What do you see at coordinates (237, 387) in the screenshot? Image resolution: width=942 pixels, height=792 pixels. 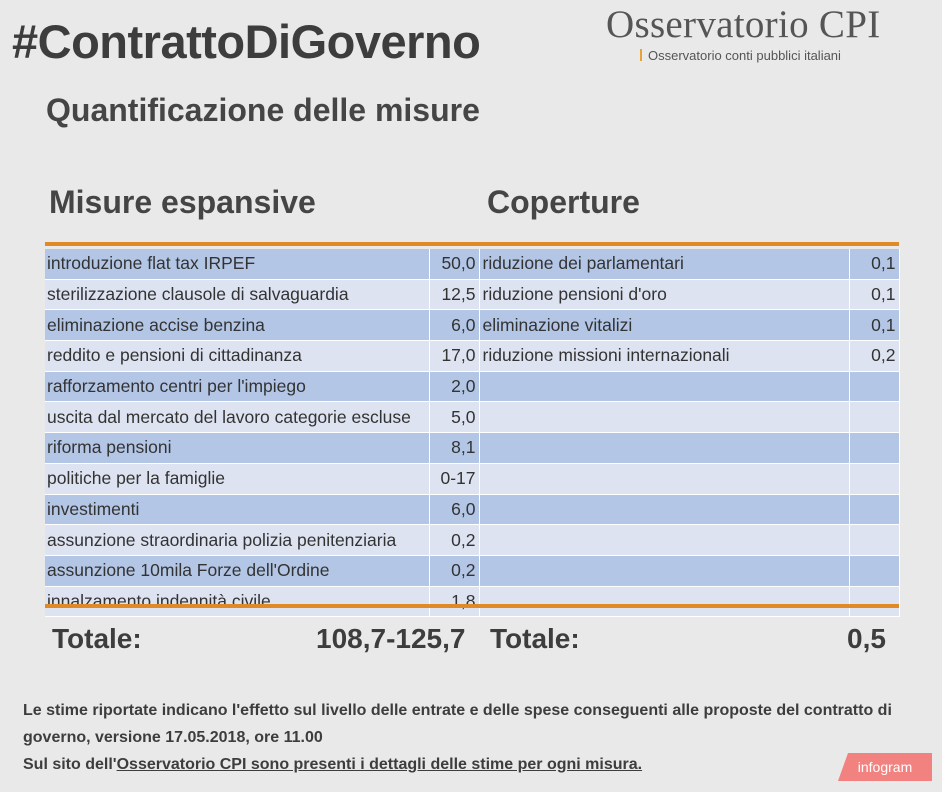 I see `measure-name: rafforzamento centri per l'impiego` at bounding box center [237, 387].